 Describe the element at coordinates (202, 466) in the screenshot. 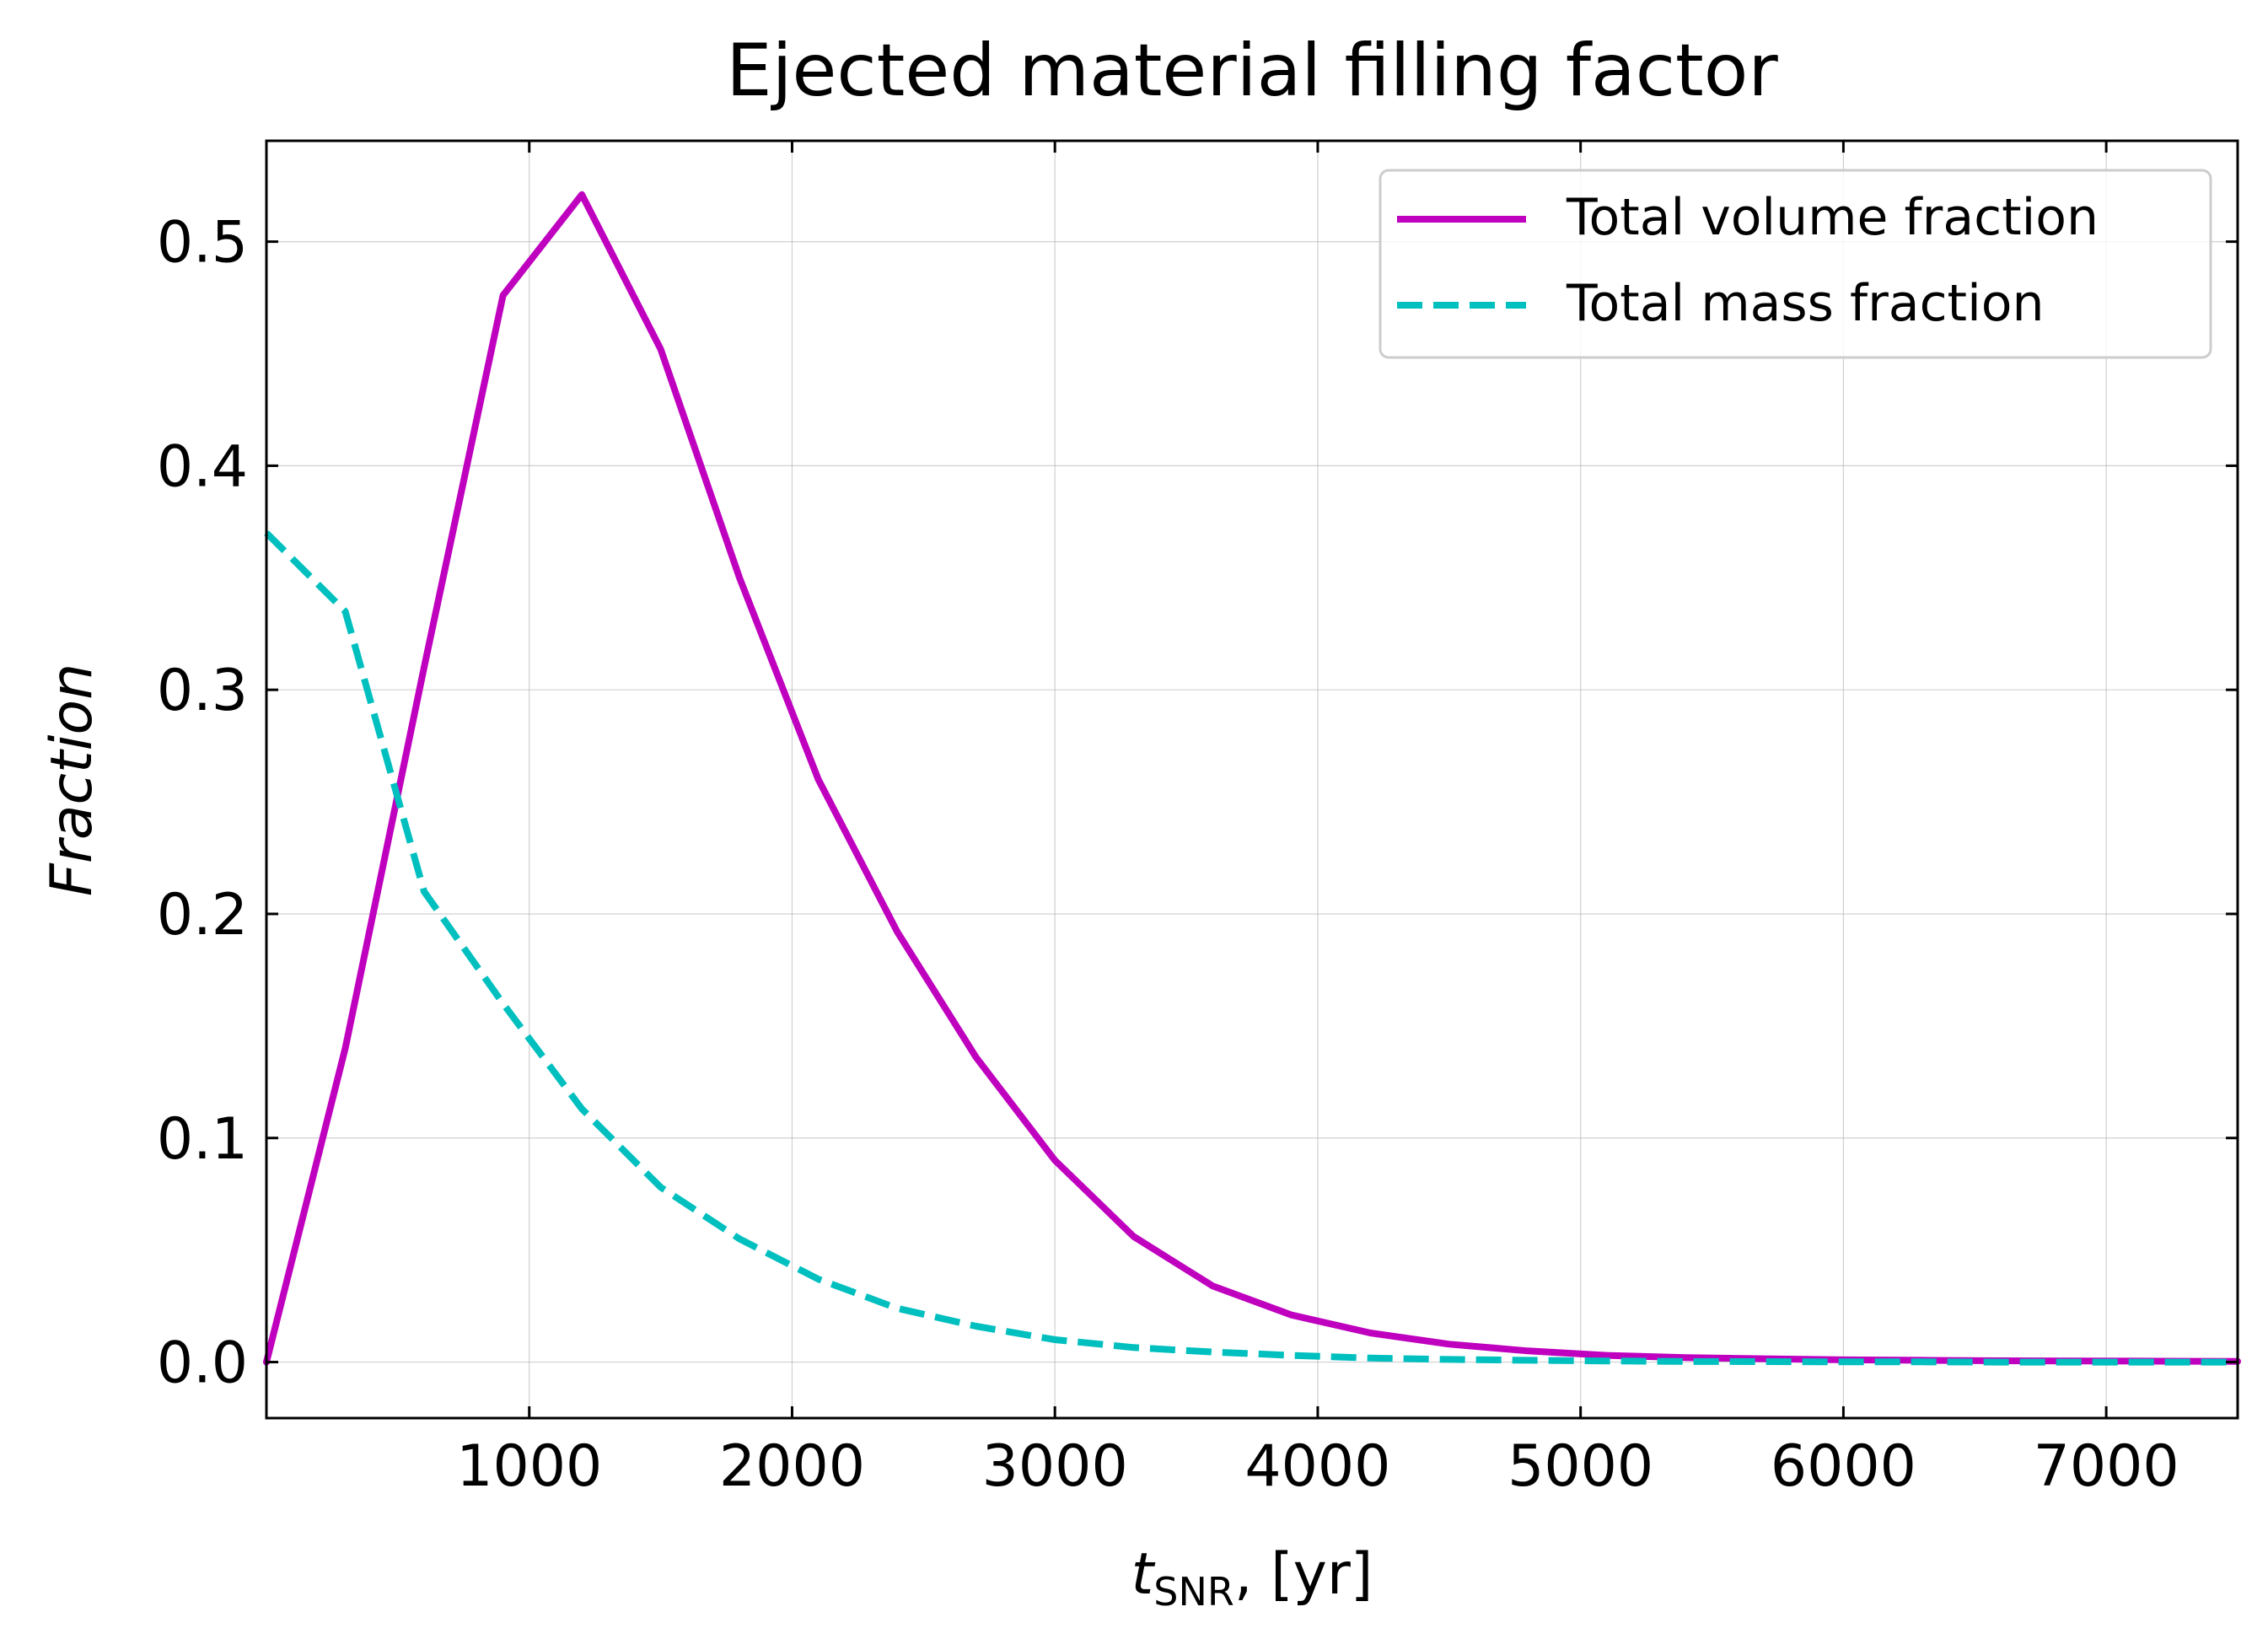

I see `y-tick-label: 0.4` at that location.